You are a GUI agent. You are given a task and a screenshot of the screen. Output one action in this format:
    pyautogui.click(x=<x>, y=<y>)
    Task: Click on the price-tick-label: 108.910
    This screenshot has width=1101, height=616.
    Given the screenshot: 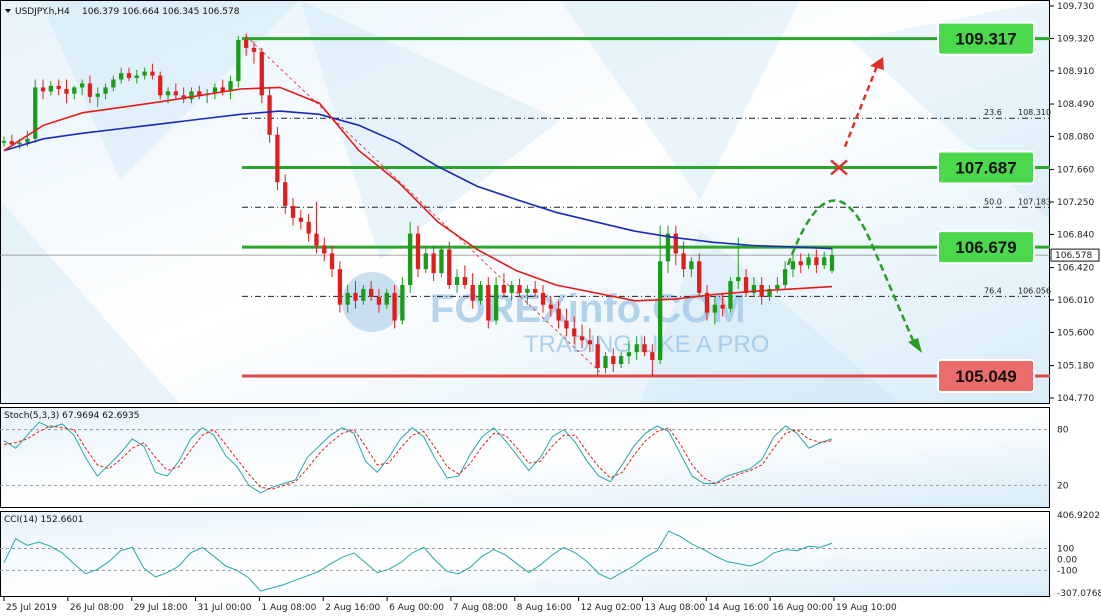 What is the action you would take?
    pyautogui.click(x=1075, y=72)
    